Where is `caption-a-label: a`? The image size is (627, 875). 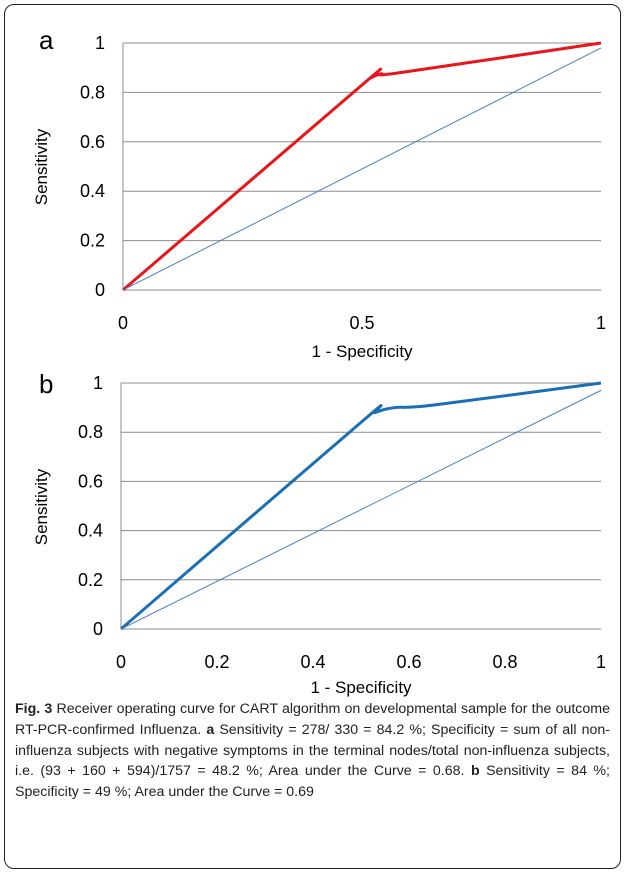
caption-a-label: a is located at coordinates (210, 729).